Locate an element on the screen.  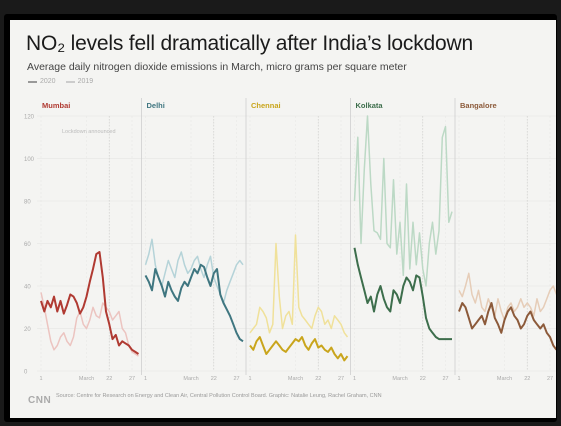
y-tick-label-120: 120 is located at coordinates (29, 118).